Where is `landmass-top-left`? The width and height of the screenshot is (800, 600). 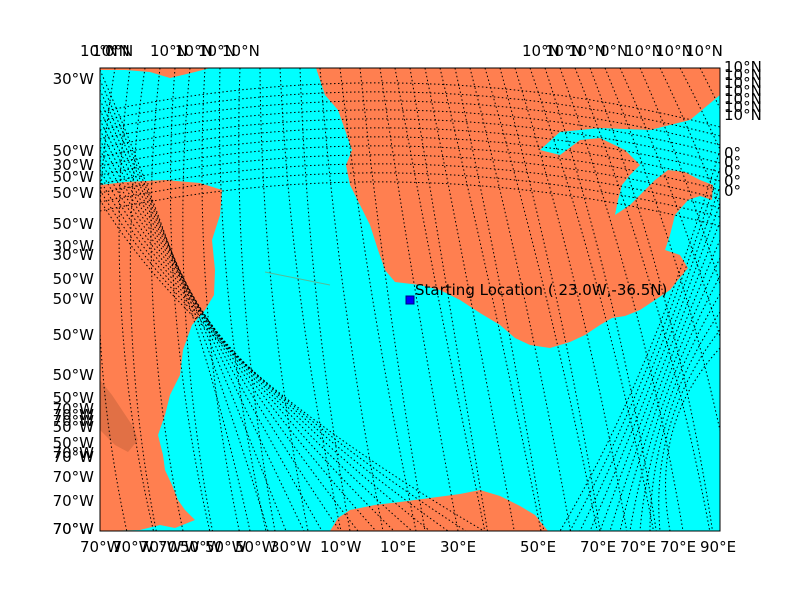
landmass-top-left is located at coordinates (155, 73).